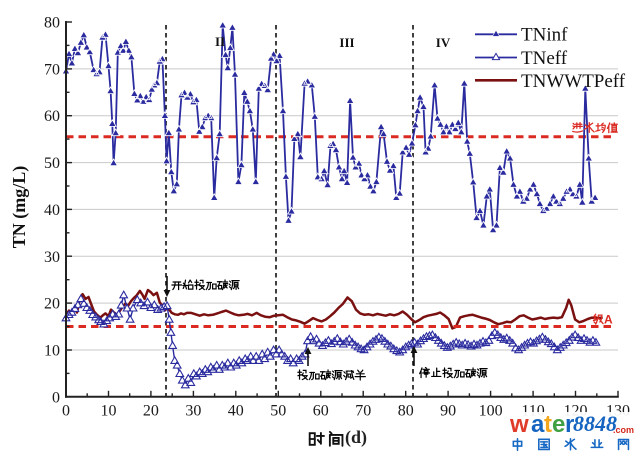  Describe the element at coordinates (356, 437) in the screenshot. I see `svg-text: (d)` at that location.